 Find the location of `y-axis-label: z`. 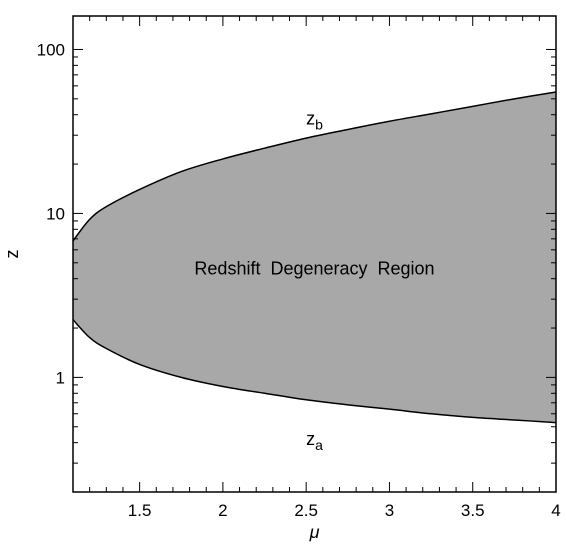

y-axis-label: z is located at coordinates (12, 254).